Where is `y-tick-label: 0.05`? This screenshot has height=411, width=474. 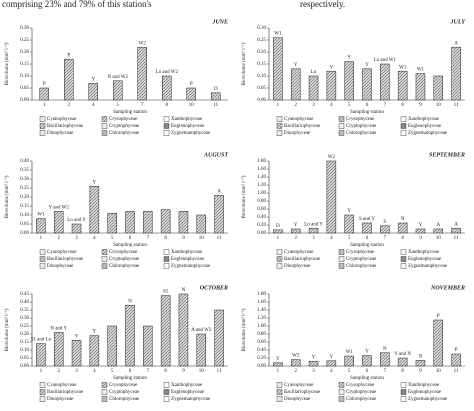 y-tick-label: 0.05 is located at coordinates (24, 88).